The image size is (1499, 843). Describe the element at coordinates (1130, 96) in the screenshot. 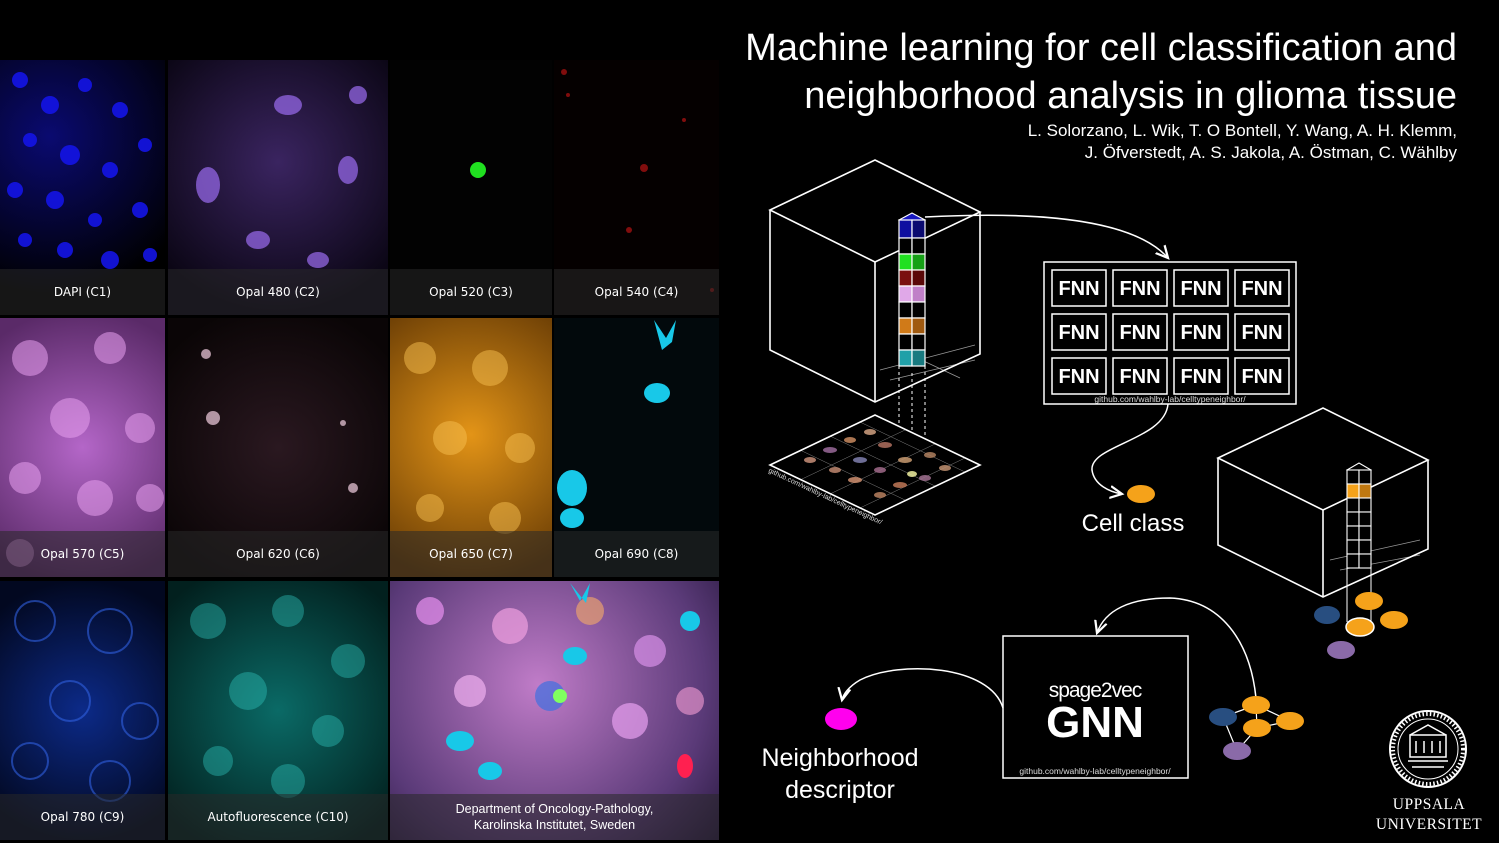

I see `title-line2: neighborhood analysis in glioma tissue` at that location.